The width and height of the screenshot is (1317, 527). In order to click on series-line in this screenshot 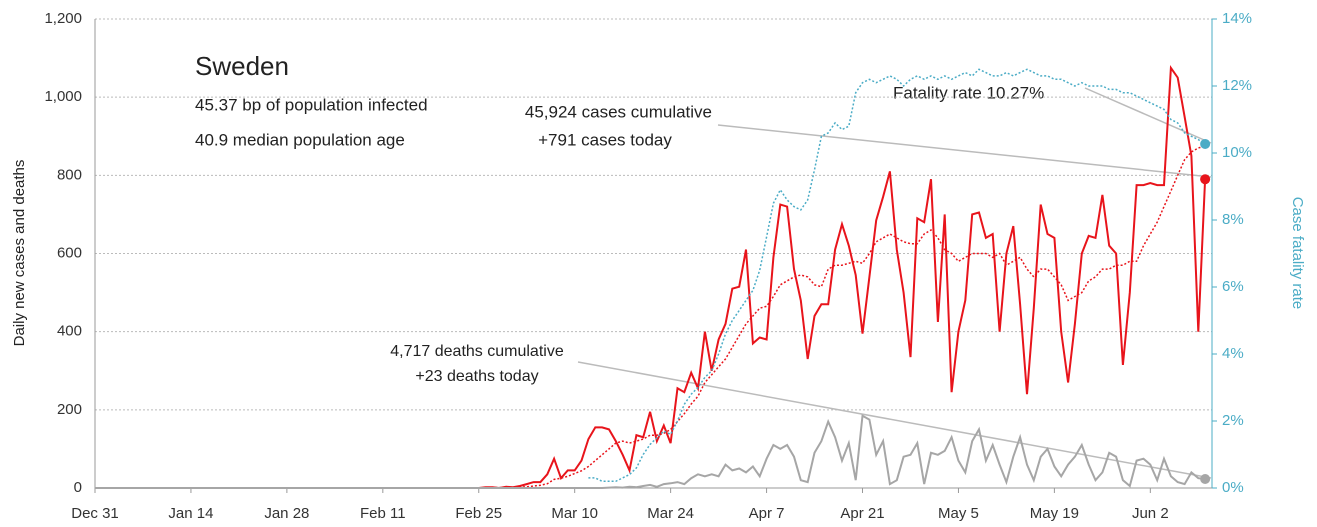, I will do `click(650, 451)`.